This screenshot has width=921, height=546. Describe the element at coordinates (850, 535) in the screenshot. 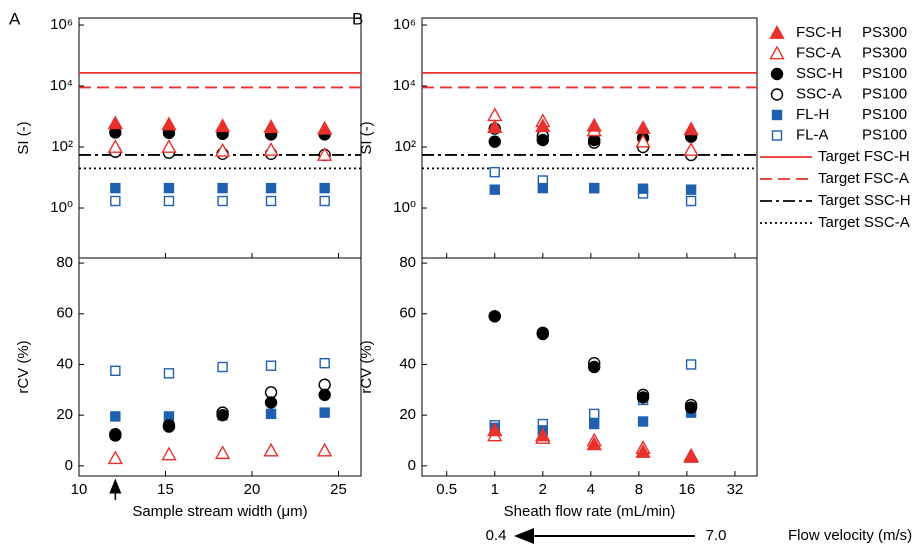

I see `velocity-label: Flow velocity (m/s)` at that location.